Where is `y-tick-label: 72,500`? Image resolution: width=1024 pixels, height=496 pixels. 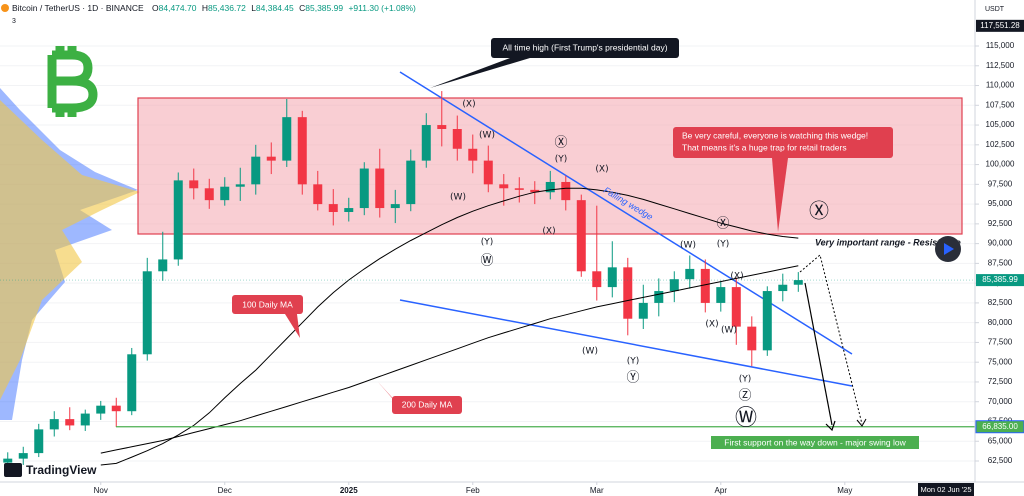
y-tick-label: 72,500 is located at coordinates (1000, 381).